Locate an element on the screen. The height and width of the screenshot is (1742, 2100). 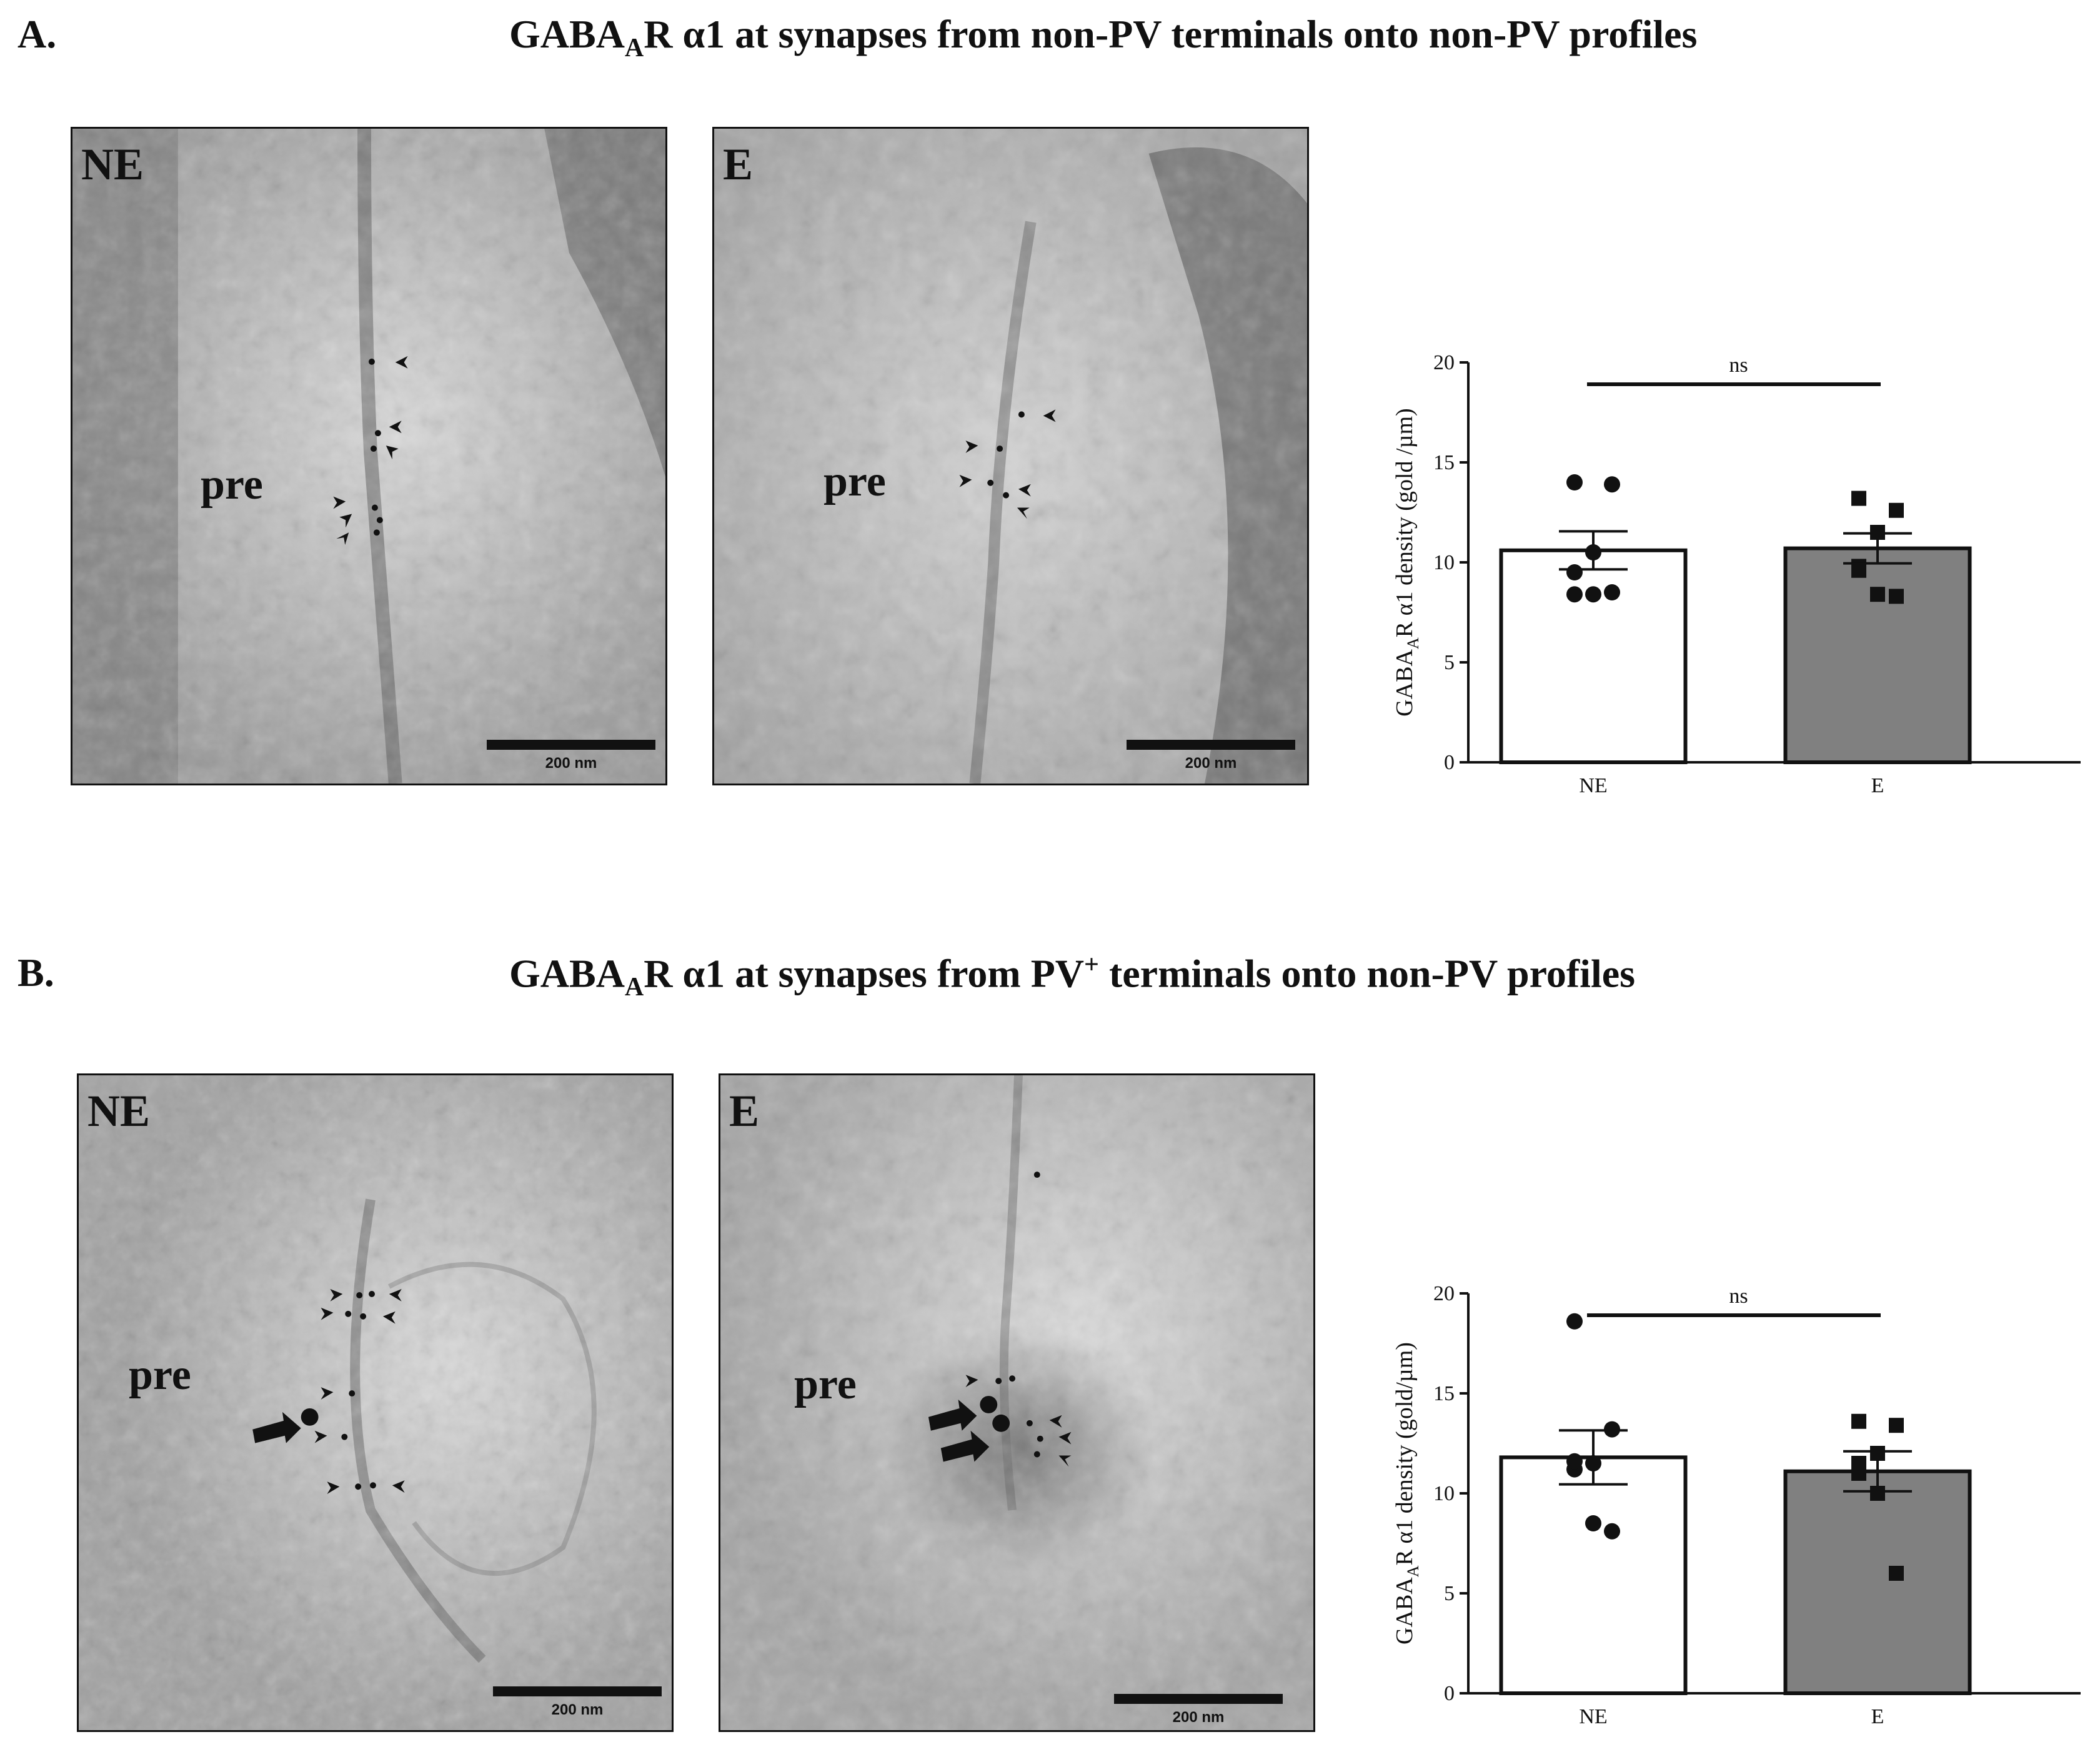
panel-b-letter: B. is located at coordinates (35, 972).